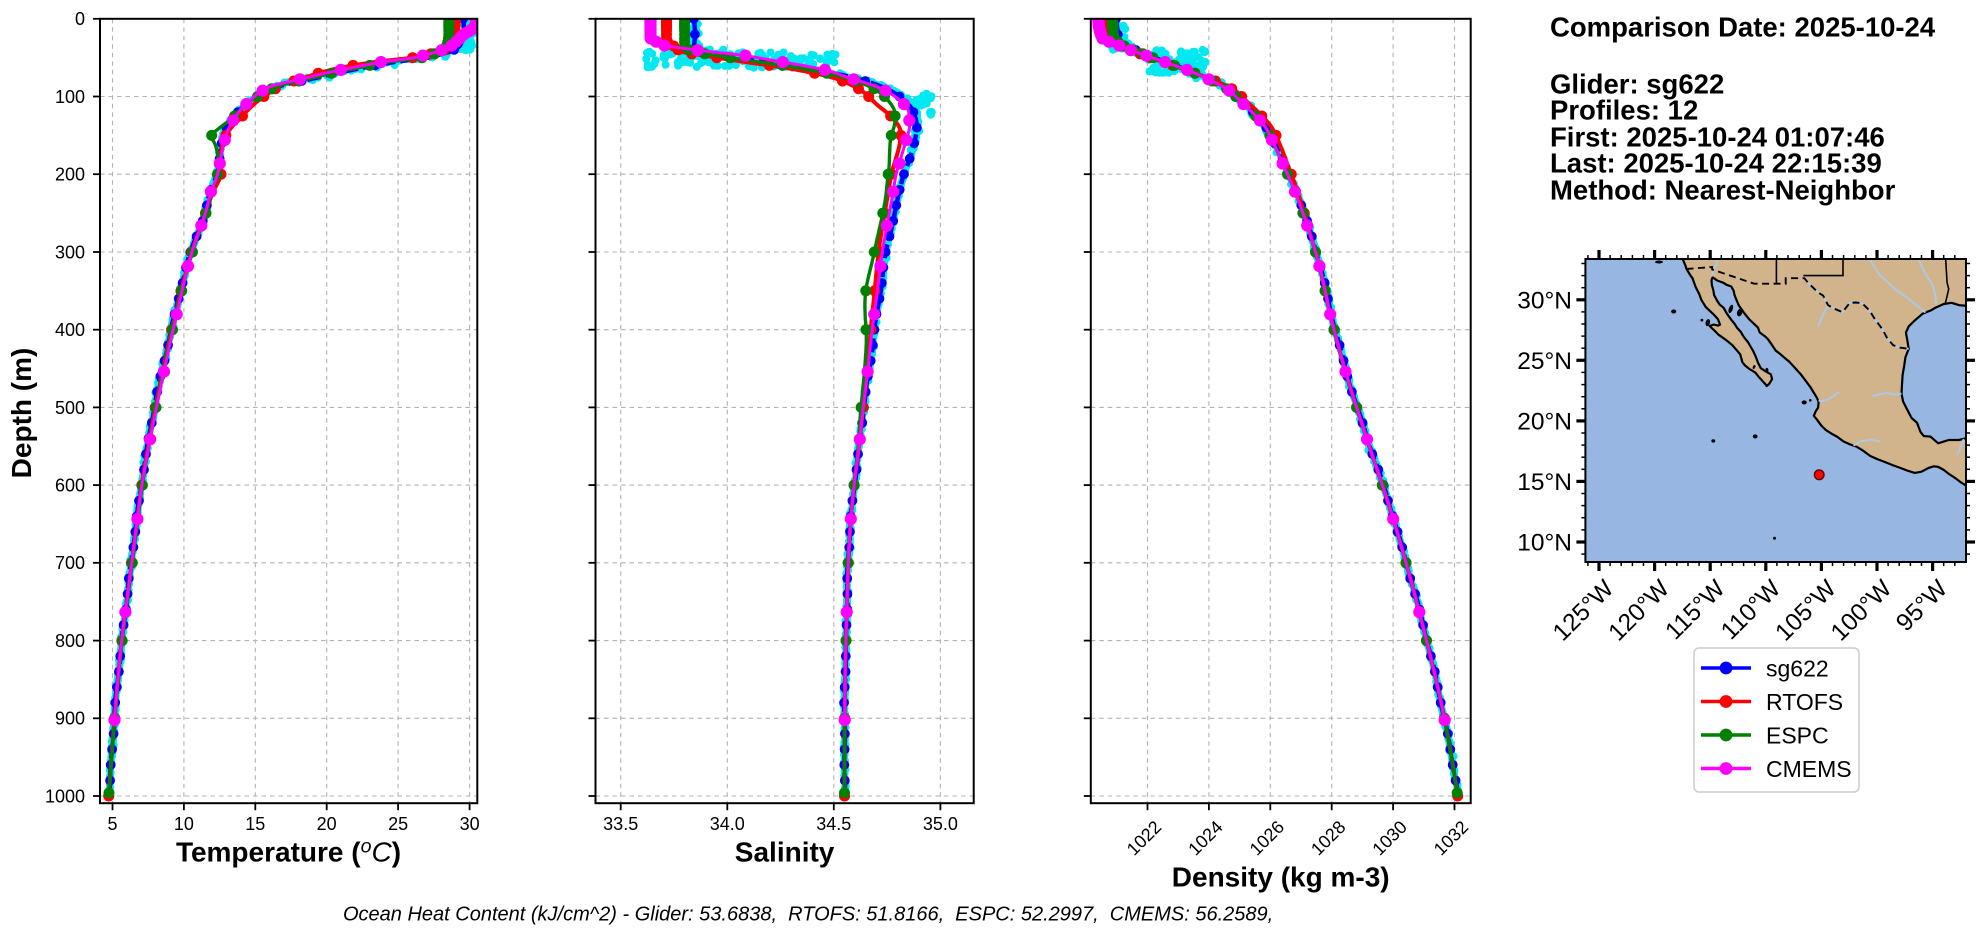 This screenshot has height=939, width=1978. I want to click on svg-text: sg622, so click(1797, 668).